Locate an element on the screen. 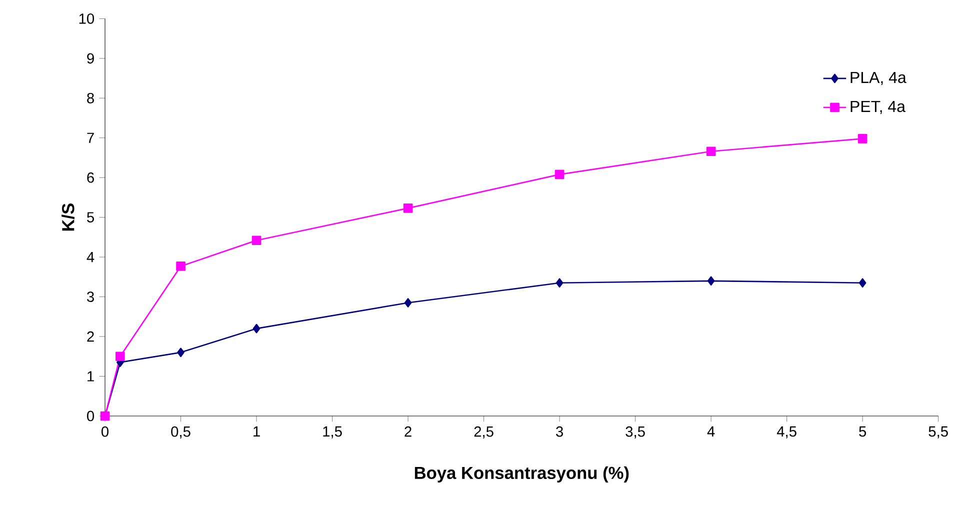 This screenshot has height=524, width=960. x-tick-label: 3,5 is located at coordinates (635, 432).